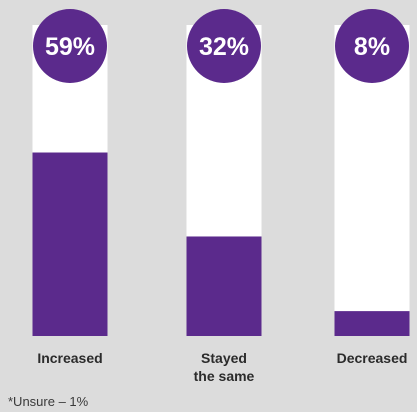 This screenshot has height=412, width=417. I want to click on category-label-decreased: Decreased, so click(372, 358).